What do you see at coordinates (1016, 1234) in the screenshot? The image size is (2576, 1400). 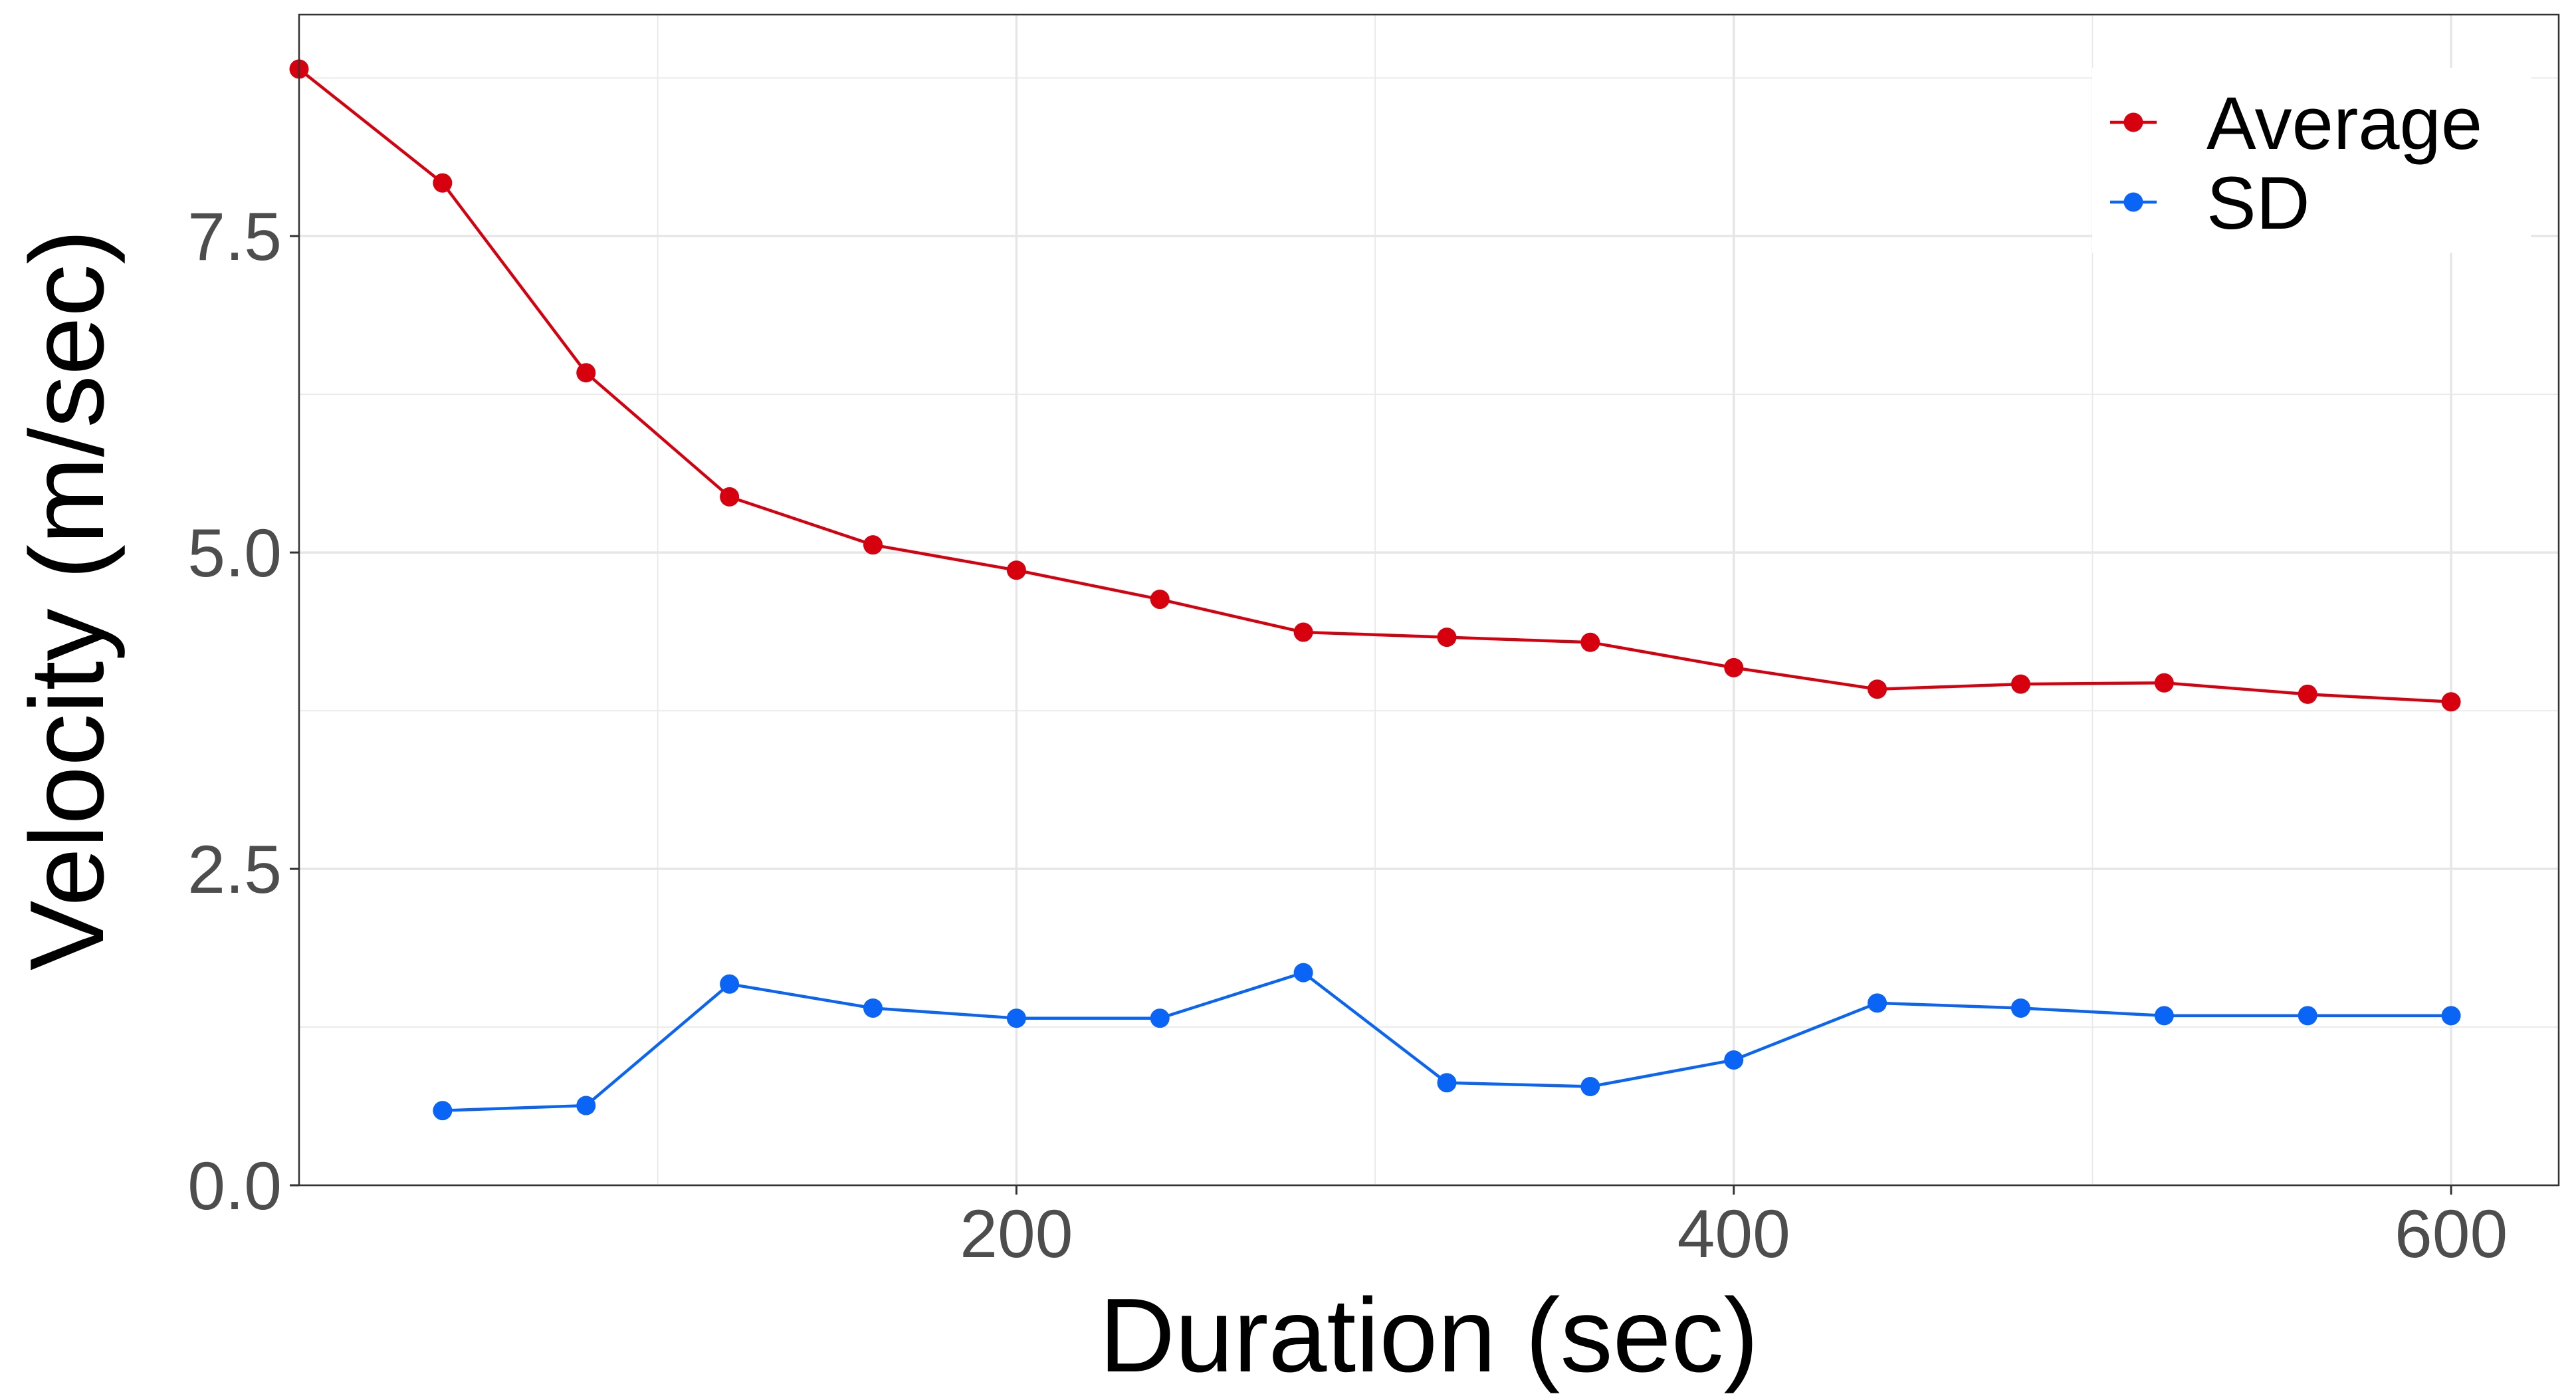 I see `x-tick-label: 200` at bounding box center [1016, 1234].